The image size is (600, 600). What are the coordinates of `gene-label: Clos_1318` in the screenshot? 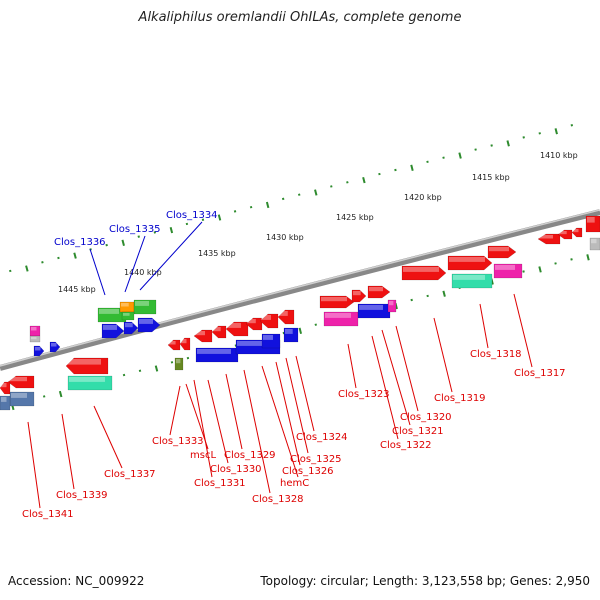 It's located at (496, 354).